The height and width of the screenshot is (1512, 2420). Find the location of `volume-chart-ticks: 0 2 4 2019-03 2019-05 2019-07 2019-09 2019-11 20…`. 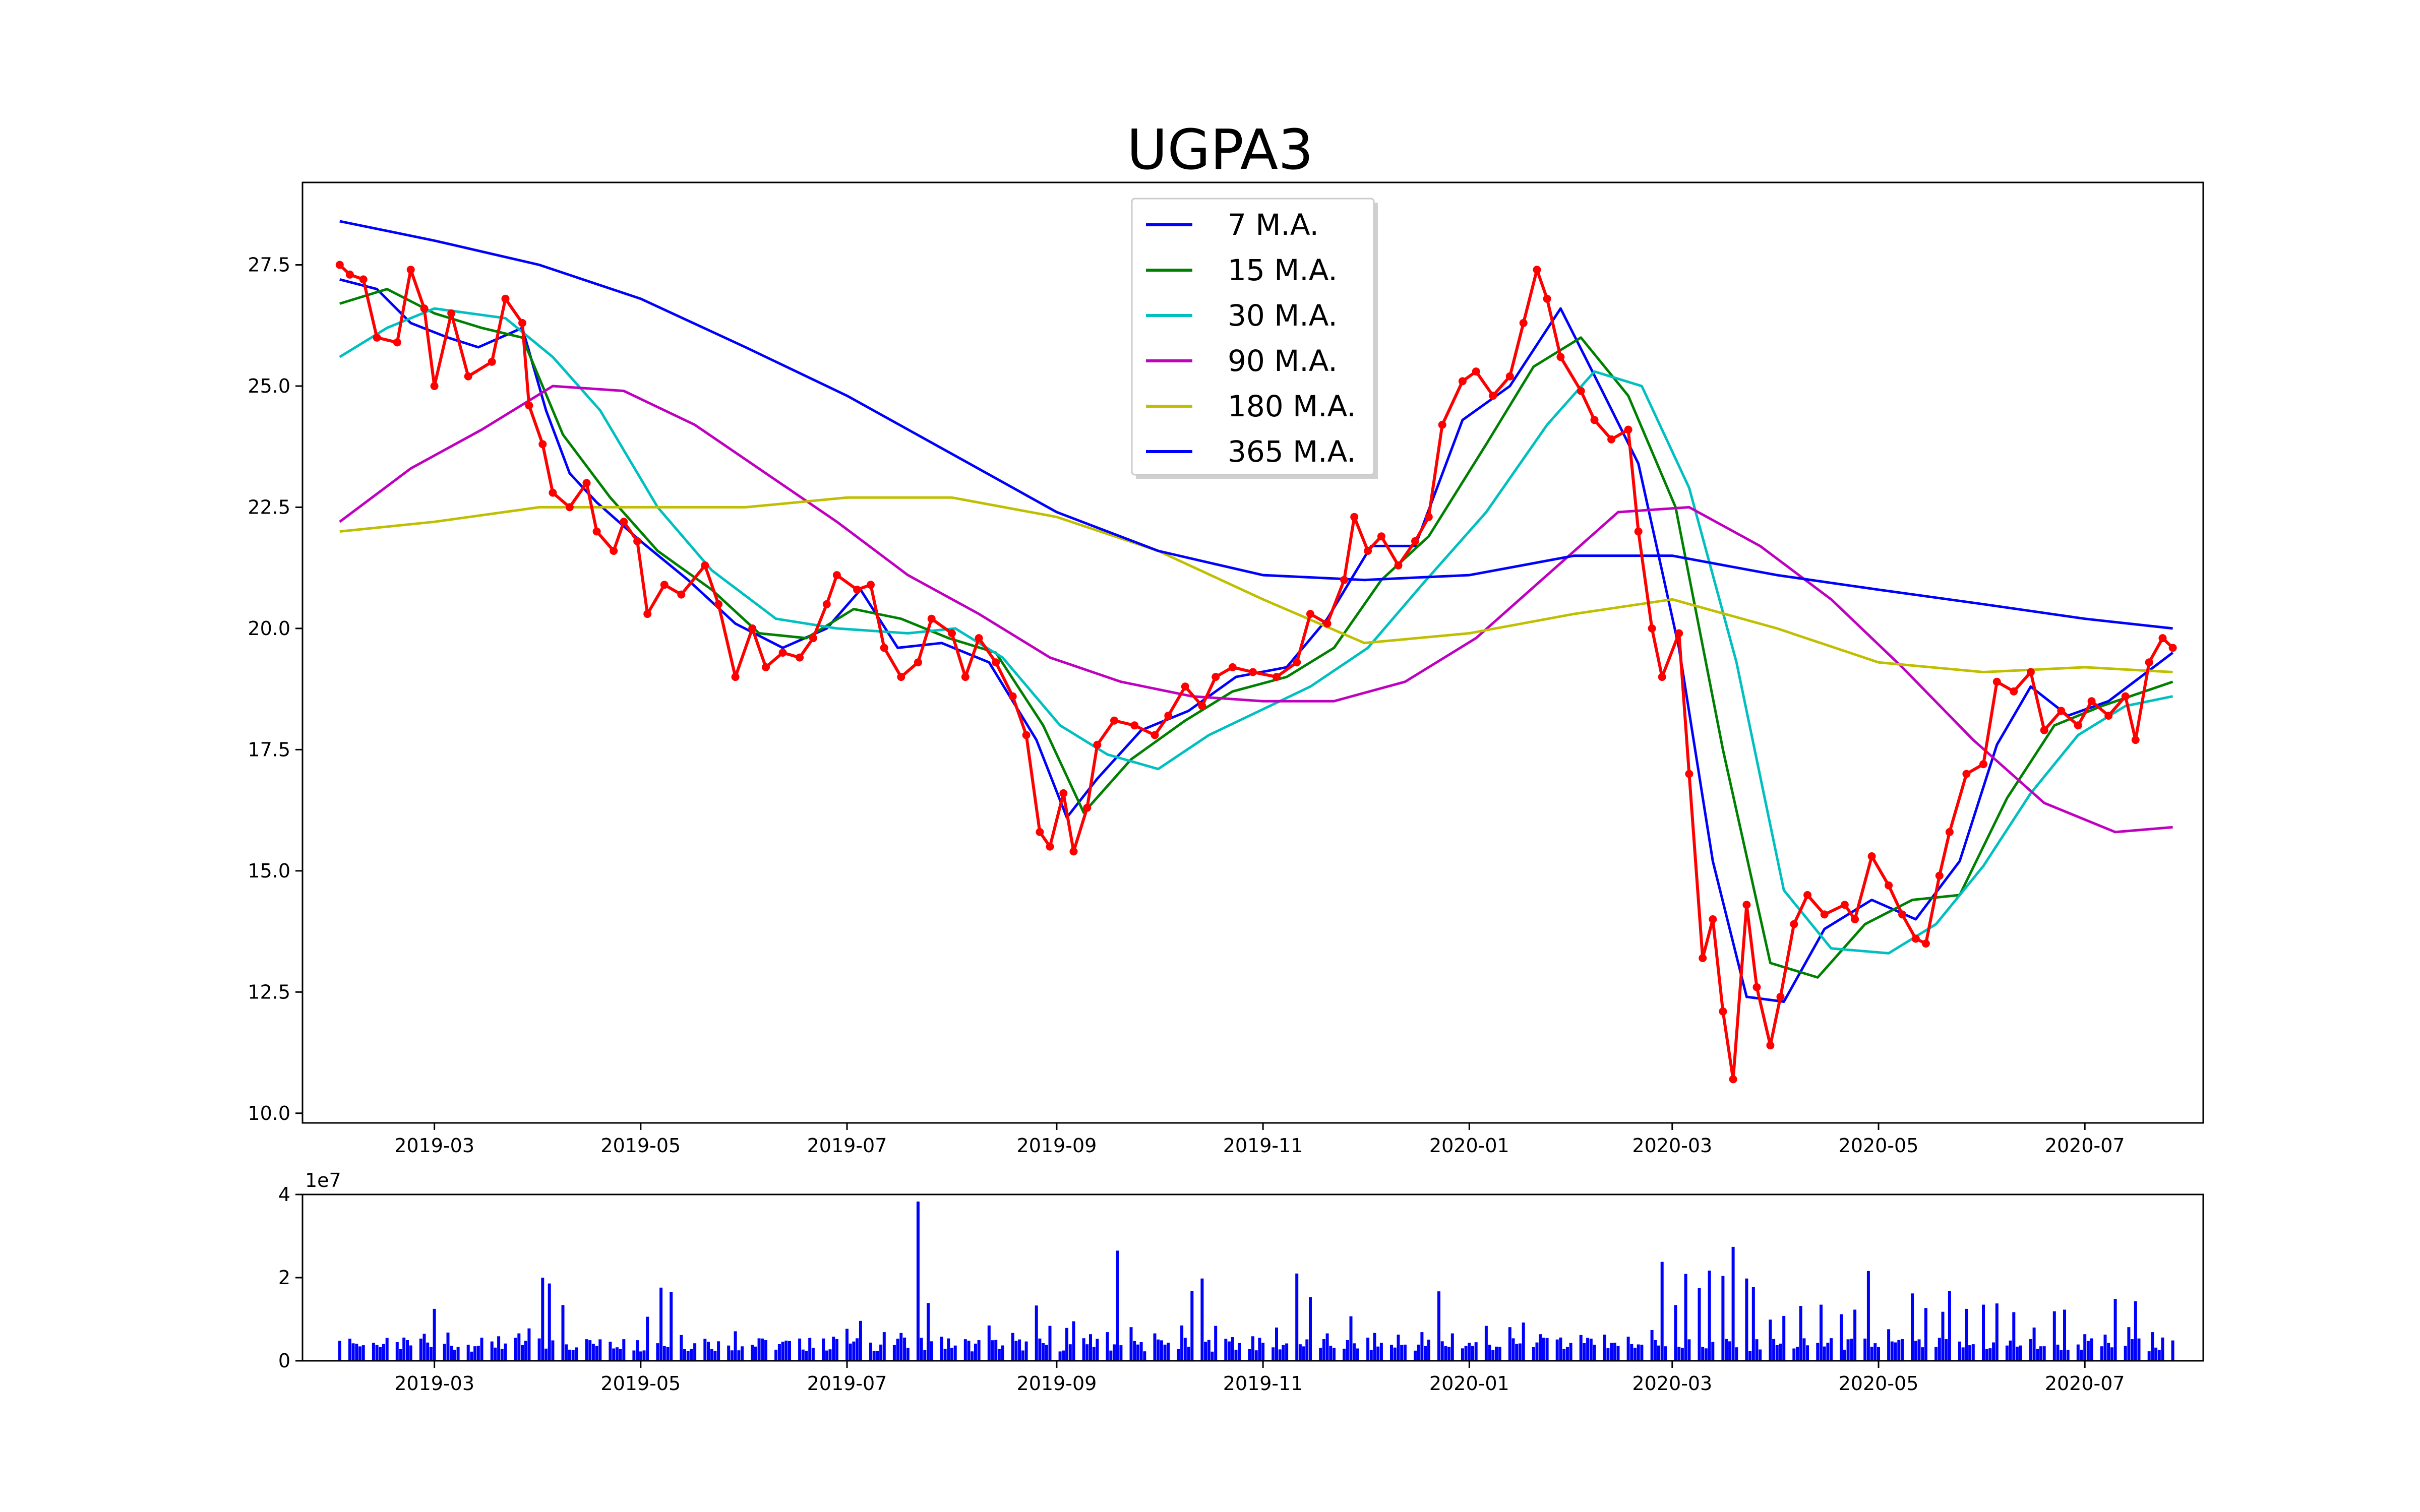

volume-chart-ticks: 0 2 4 2019-03 2019-05 2019-07 2019-09 2019-11 20… is located at coordinates (1201, 1289).